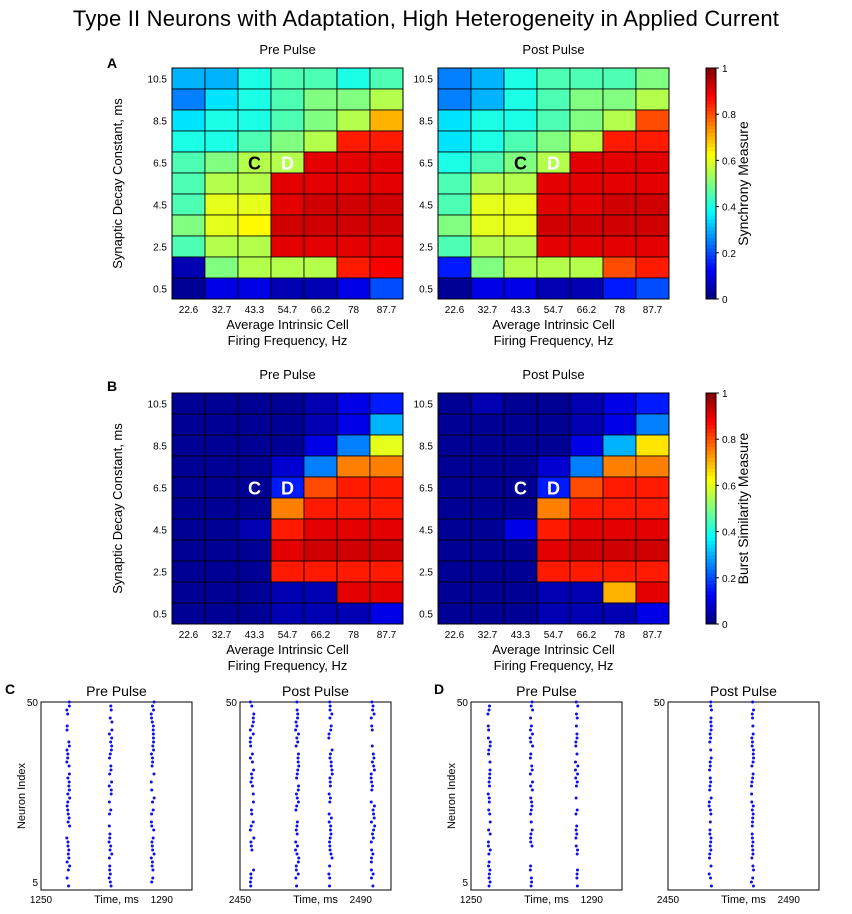 The height and width of the screenshot is (914, 852). Describe the element at coordinates (160, 206) in the screenshot. I see `y-tick-label: 4.5` at that location.